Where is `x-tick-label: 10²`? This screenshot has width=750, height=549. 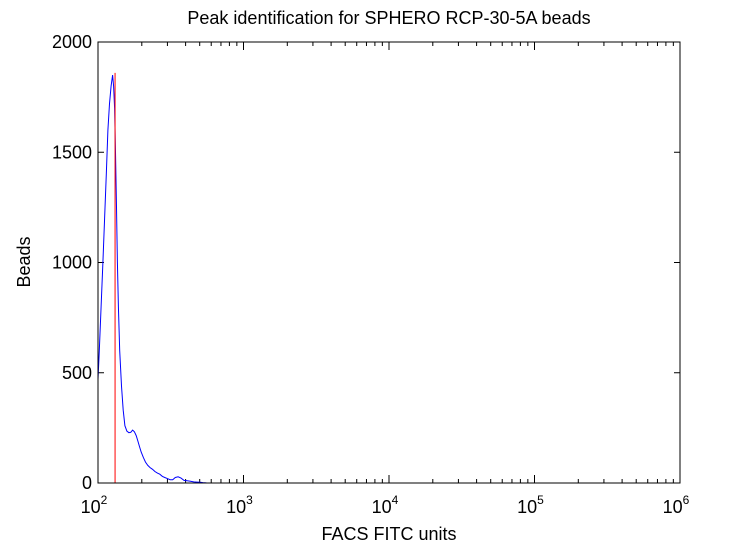 x-tick-label: 10² is located at coordinates (94, 505).